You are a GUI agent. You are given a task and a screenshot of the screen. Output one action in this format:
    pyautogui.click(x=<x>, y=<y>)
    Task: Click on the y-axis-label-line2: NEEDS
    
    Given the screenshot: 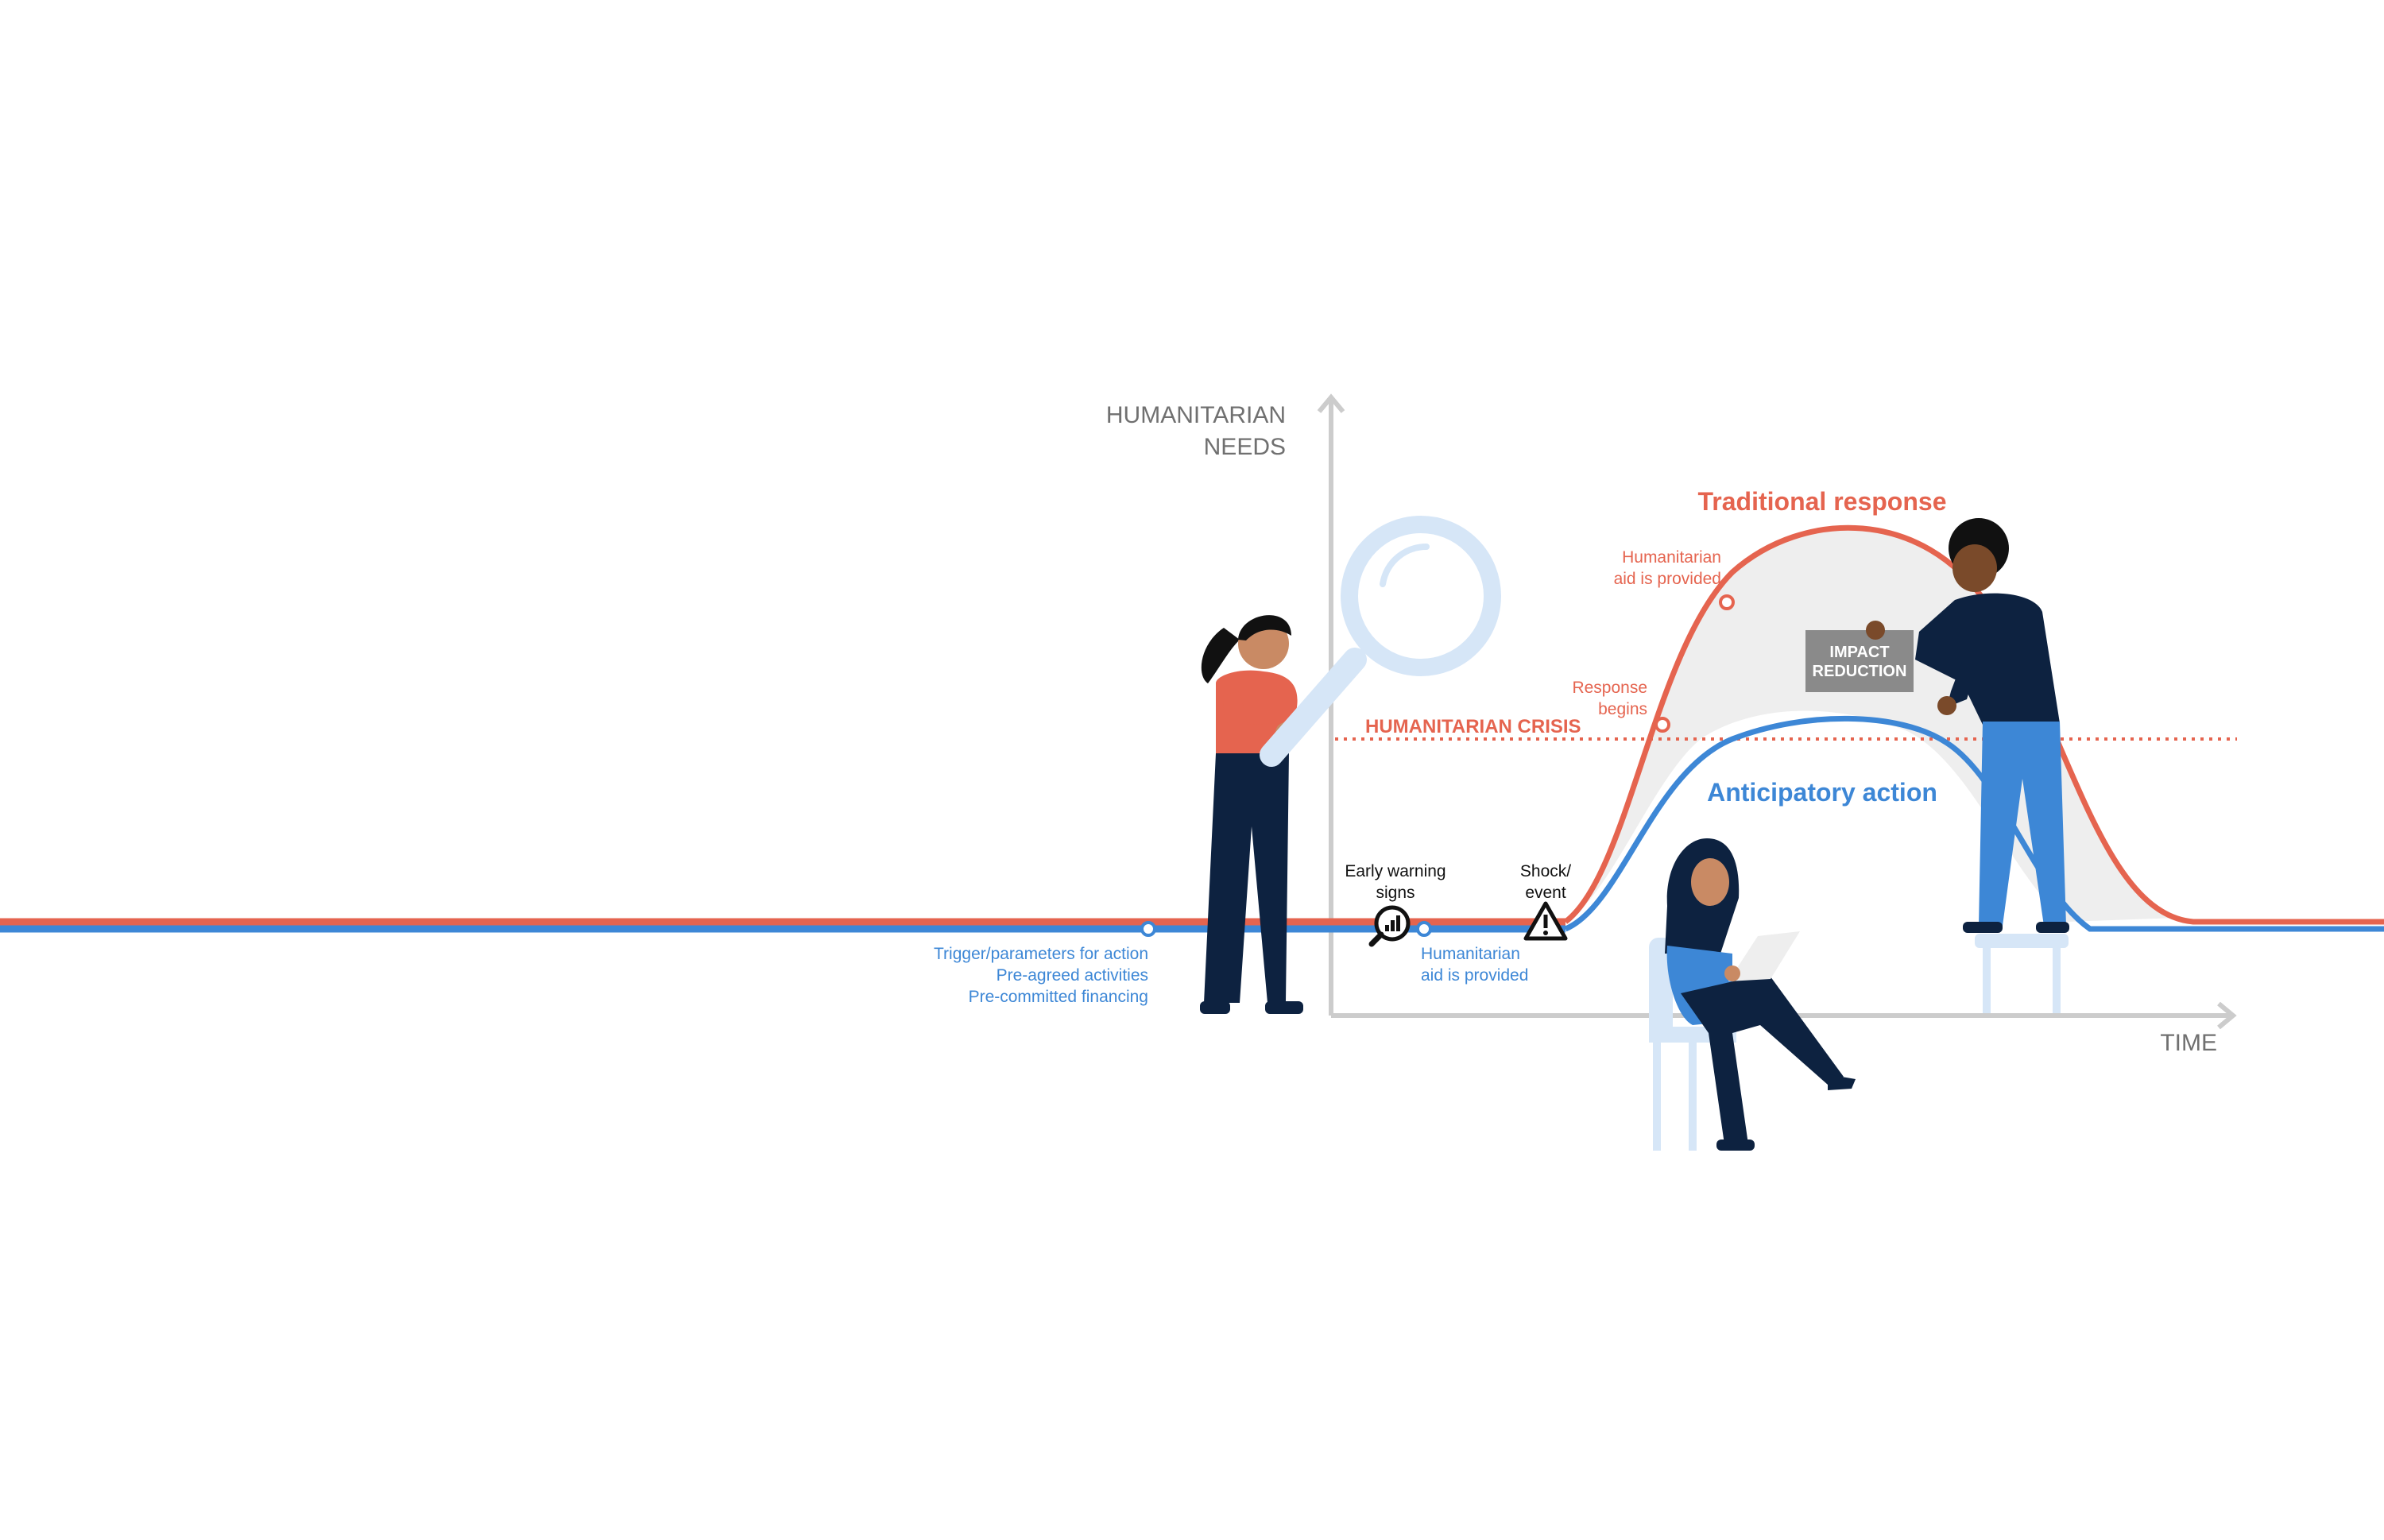 What is the action you would take?
    pyautogui.click(x=1245, y=447)
    